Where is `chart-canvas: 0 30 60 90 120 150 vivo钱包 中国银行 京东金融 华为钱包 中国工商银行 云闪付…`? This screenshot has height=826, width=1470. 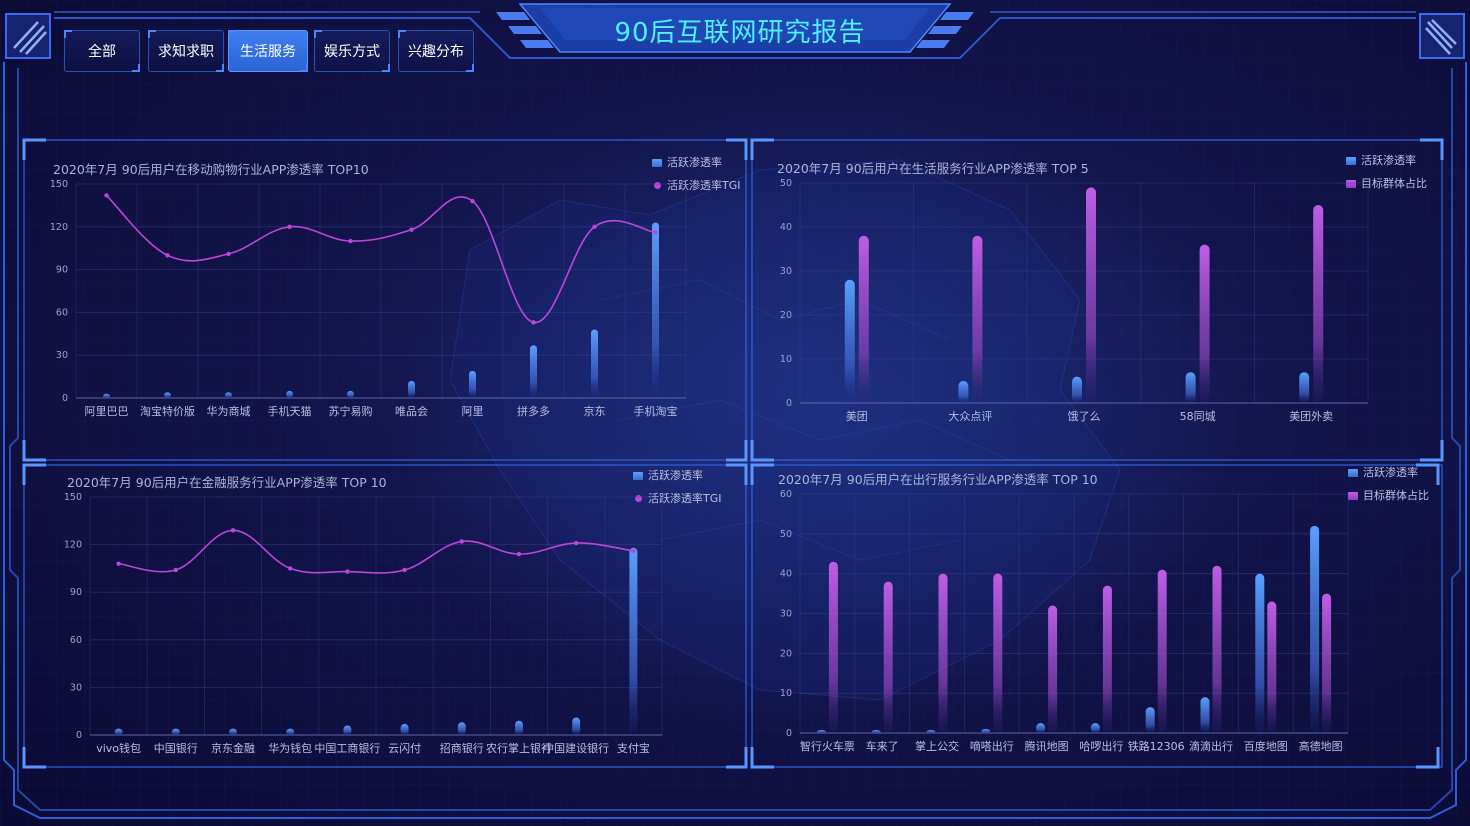
chart-canvas: 0 30 60 90 120 150 vivo钱包 中国银行 京东金融 华为钱包 中国工商银行 云闪付… is located at coordinates (363, 623).